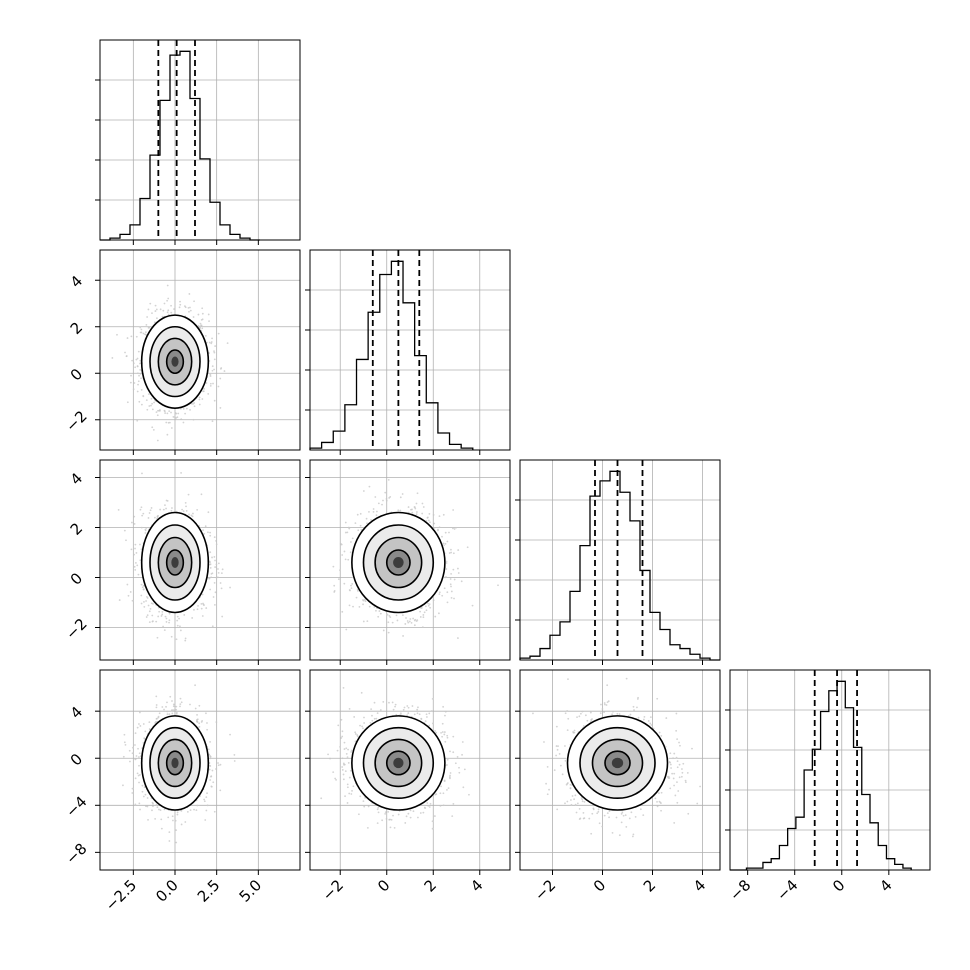 Image resolution: width=970 pixels, height=970 pixels. I want to click on density-content, so click(179, 764).